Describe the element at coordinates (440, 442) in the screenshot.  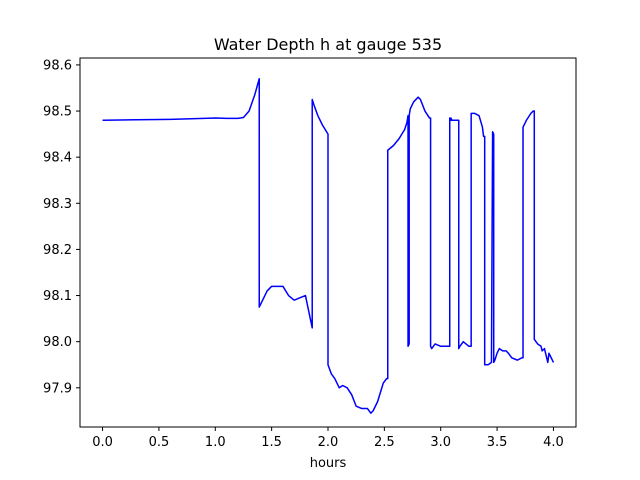
I see `x-tick-label: 3.0` at that location.